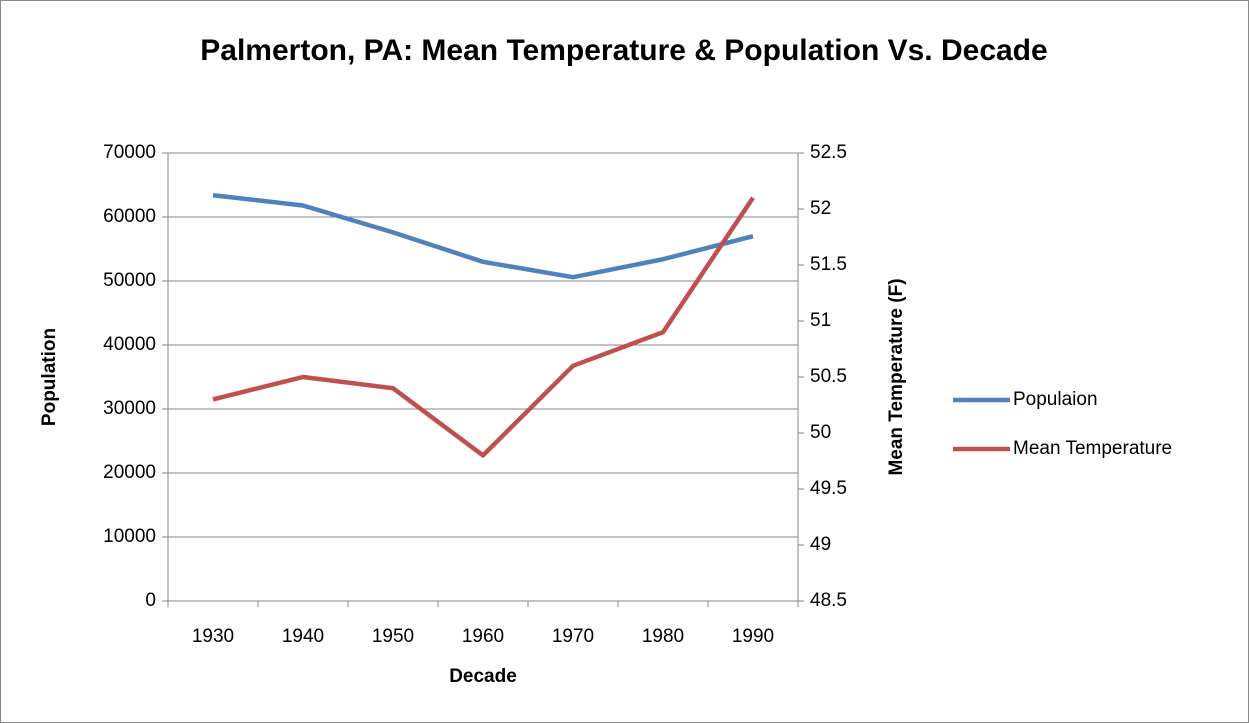 This screenshot has width=1249, height=723. Describe the element at coordinates (820, 544) in the screenshot. I see `y2-tick-label: 49` at that location.